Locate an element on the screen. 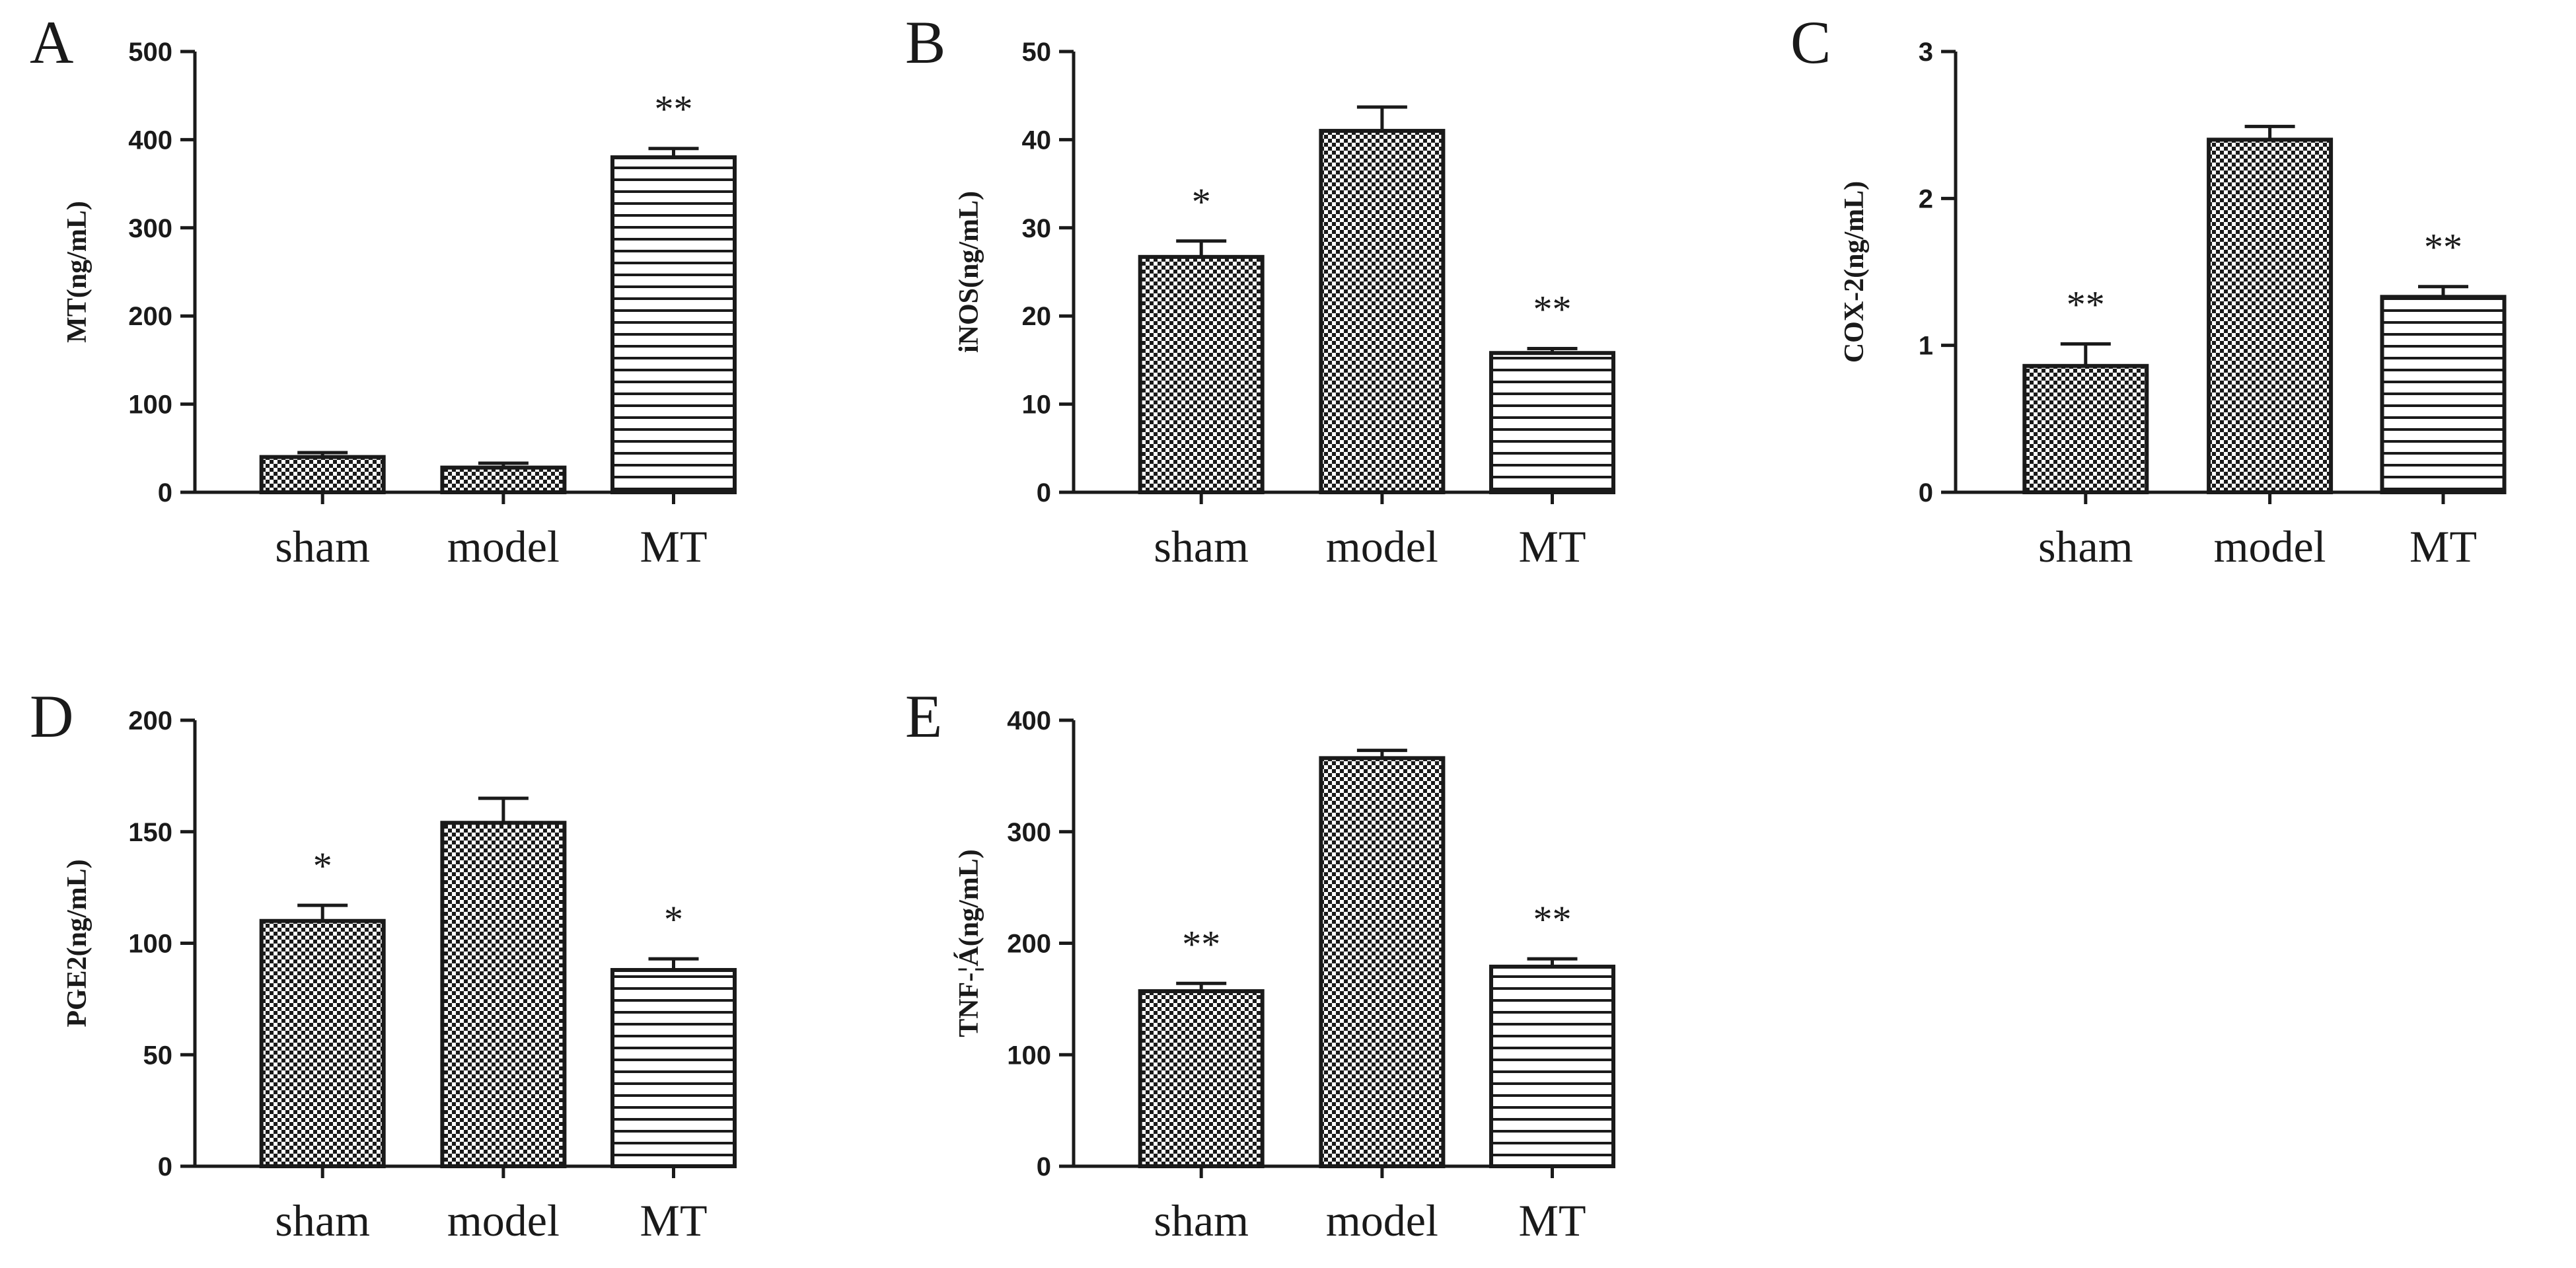 This screenshot has width=2576, height=1268. y-tick-label: 10 is located at coordinates (1037, 405).